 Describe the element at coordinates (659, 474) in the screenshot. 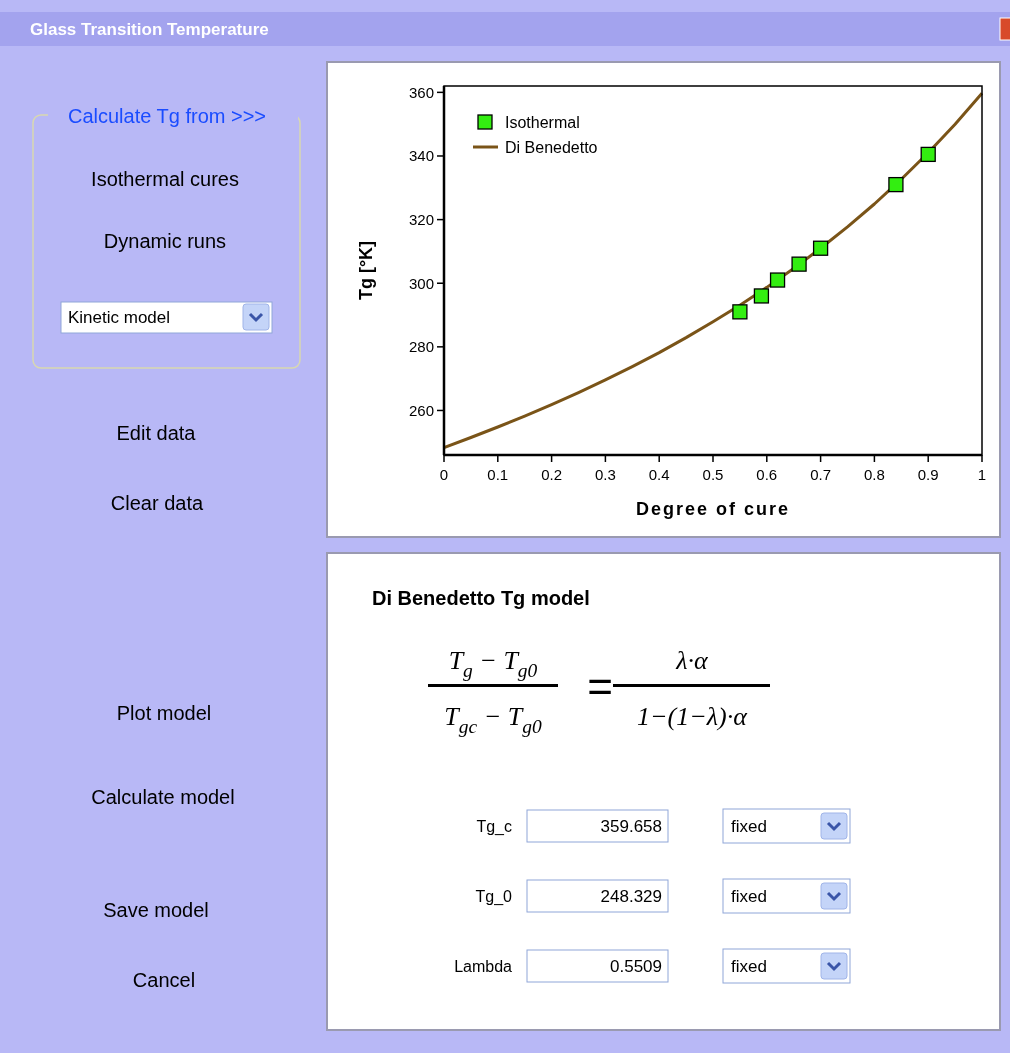

I see `x-tick-label: 0.4` at that location.